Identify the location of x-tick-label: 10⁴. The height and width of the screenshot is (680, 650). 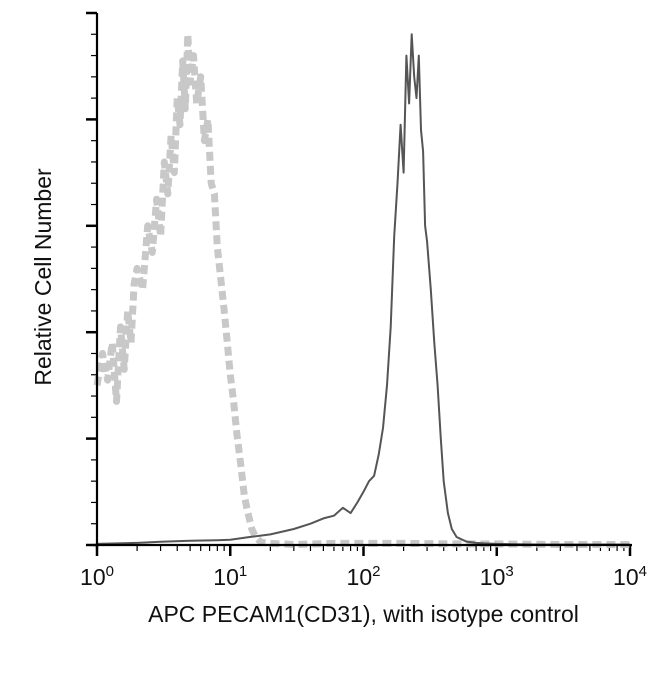
(630, 576).